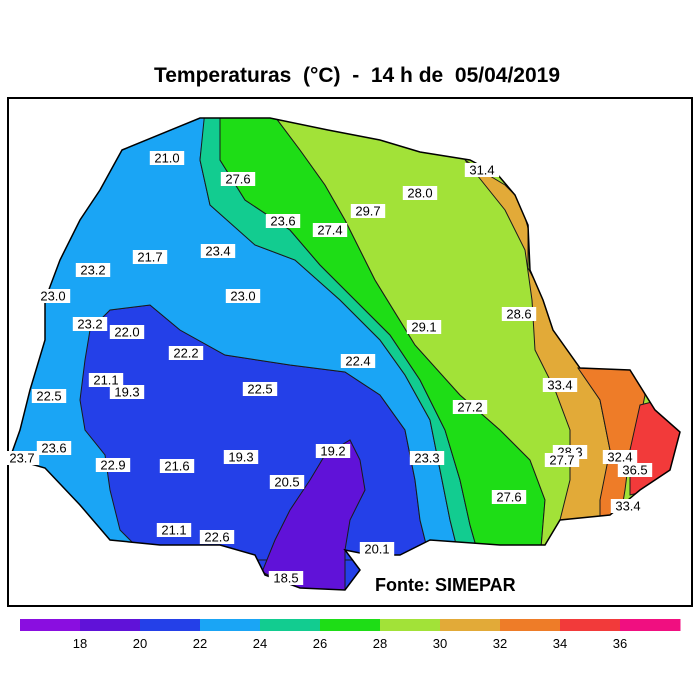 The height and width of the screenshot is (700, 700). Describe the element at coordinates (80, 643) in the screenshot. I see `legend-tick-label: 18` at that location.